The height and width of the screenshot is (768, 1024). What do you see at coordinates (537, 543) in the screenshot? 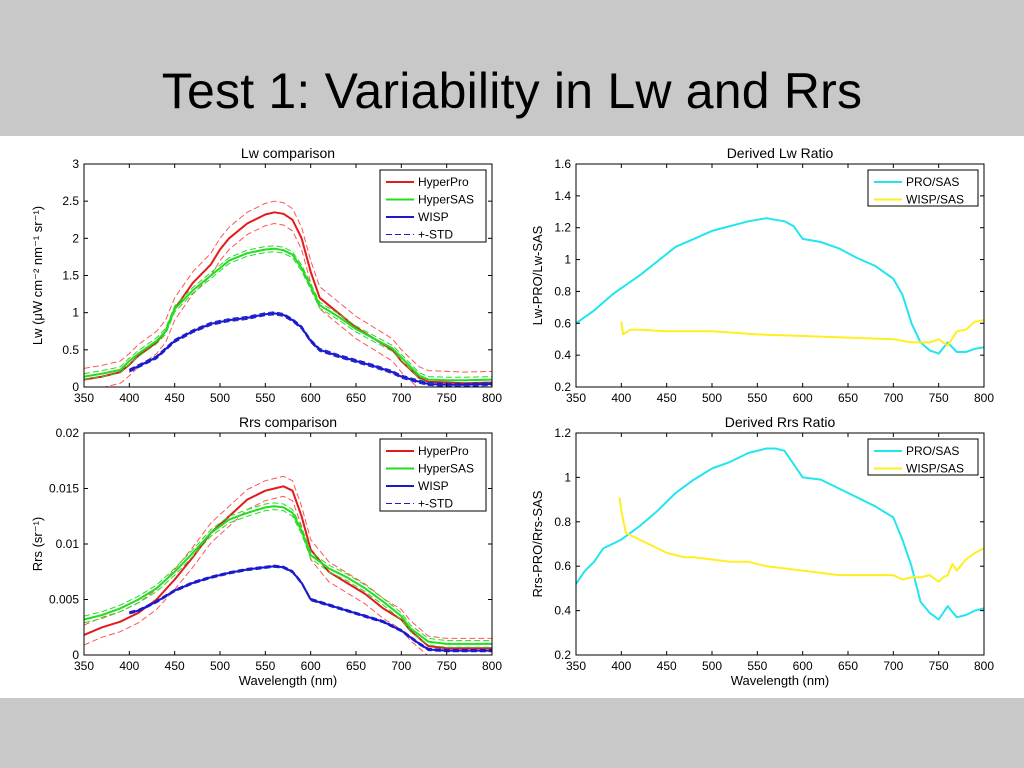
I see `y-axis-label: Rrs-PRO/Rrs-SAS` at bounding box center [537, 543].